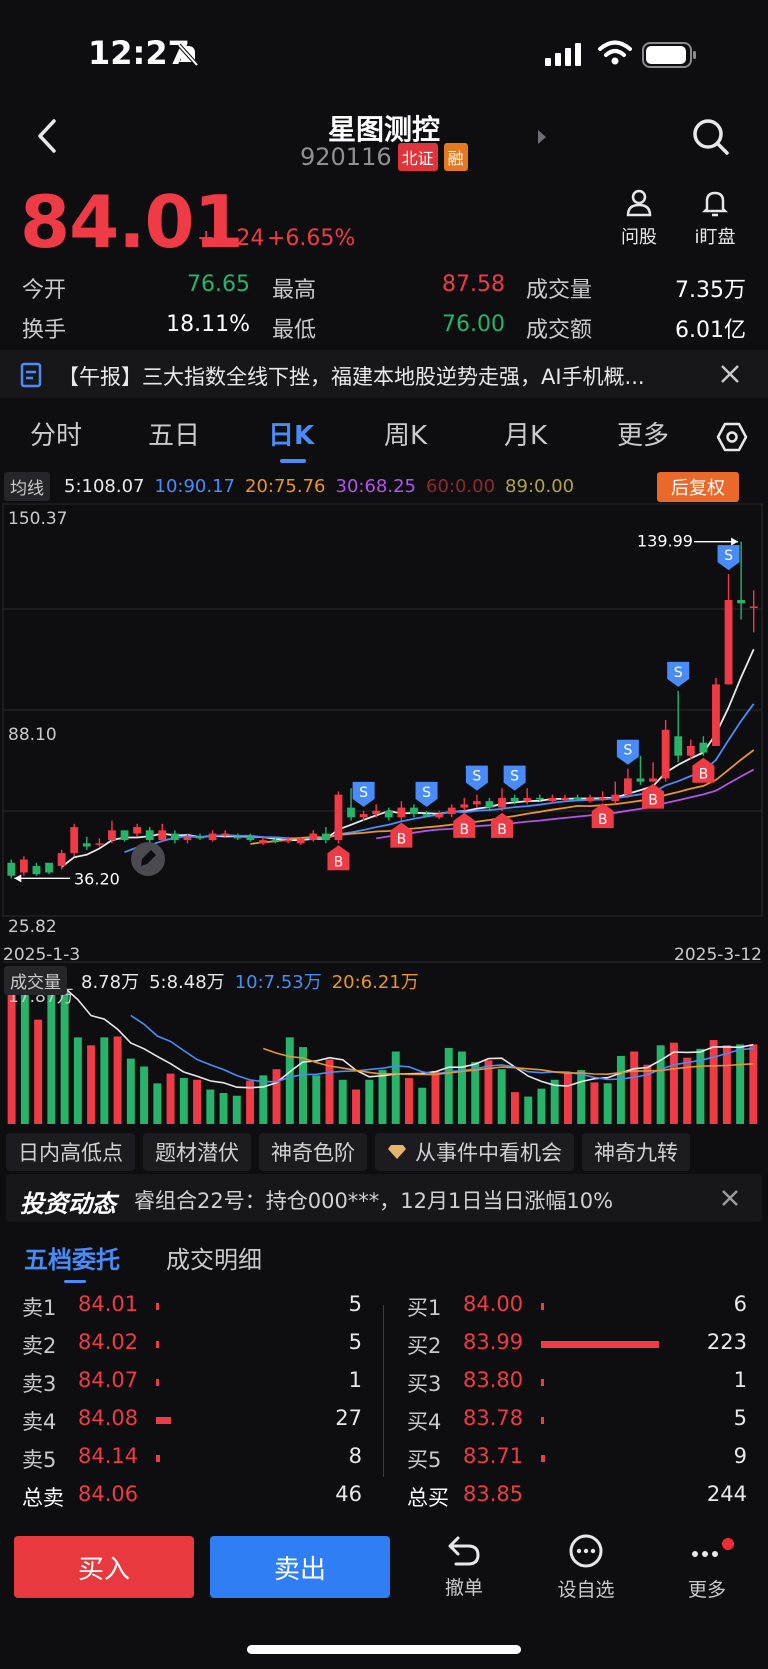  I want to click on bid-level-row: 买5 83.71 9, so click(577, 1463).